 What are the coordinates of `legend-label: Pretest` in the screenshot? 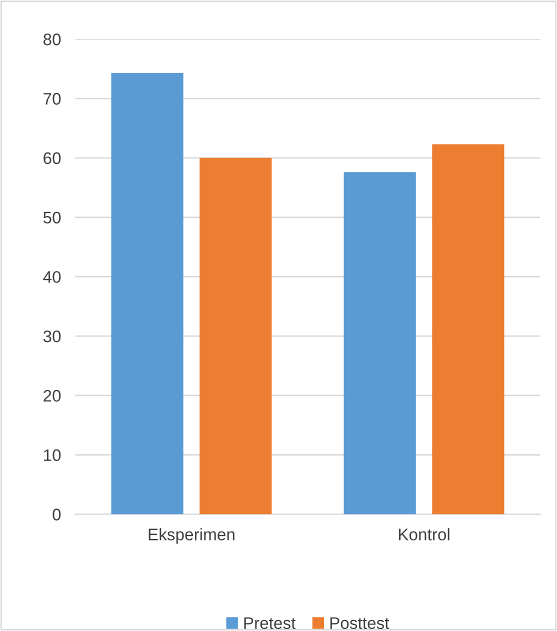 It's located at (270, 623).